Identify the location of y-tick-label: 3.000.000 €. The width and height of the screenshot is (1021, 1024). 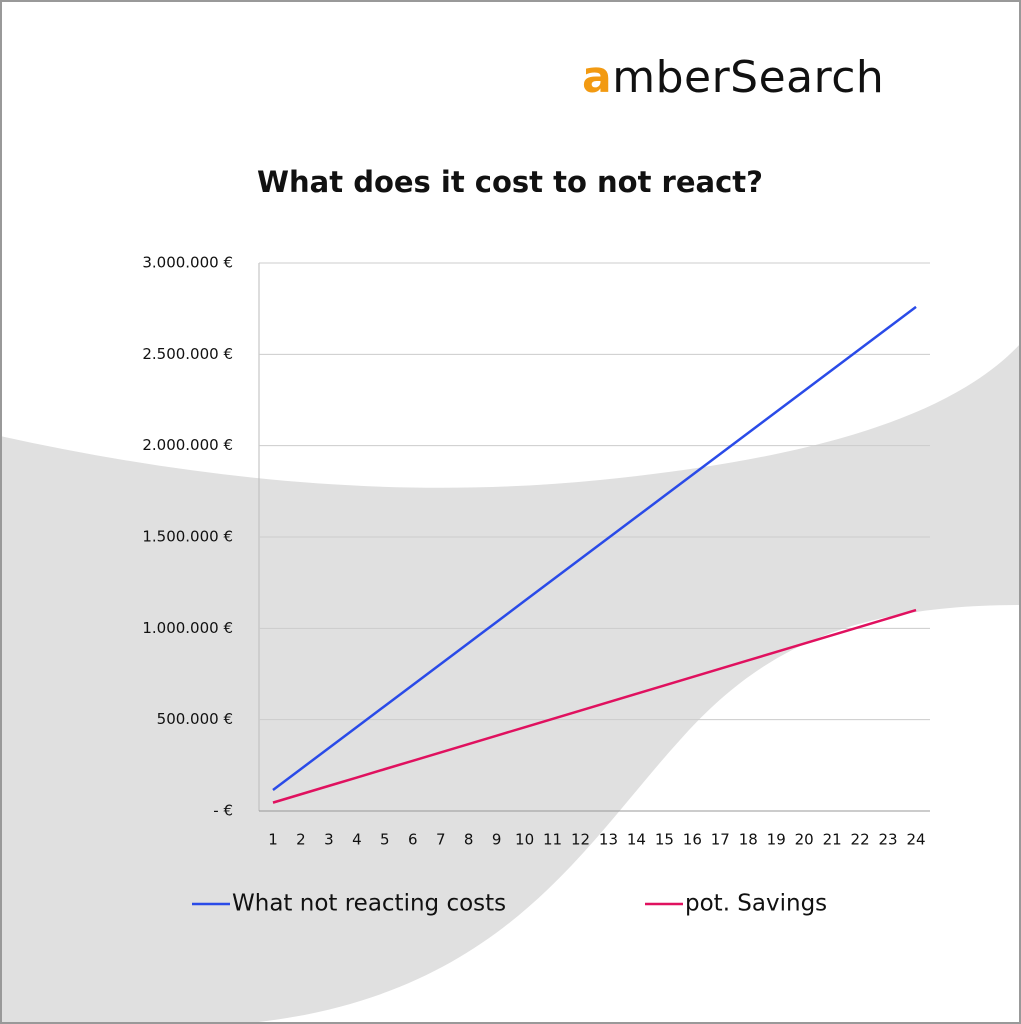
(187, 263).